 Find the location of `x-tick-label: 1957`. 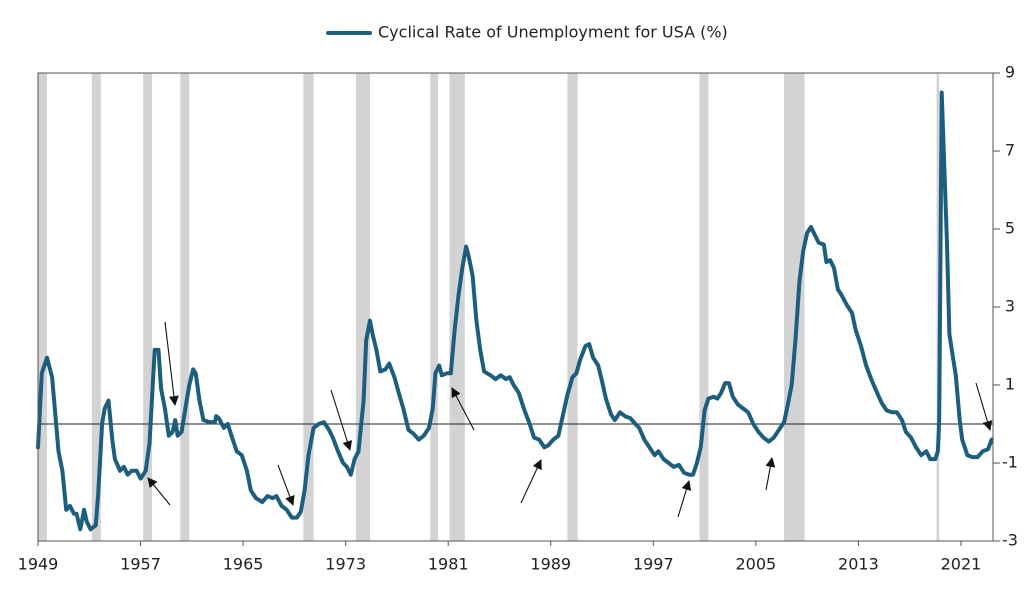

x-tick-label: 1957 is located at coordinates (140, 564).